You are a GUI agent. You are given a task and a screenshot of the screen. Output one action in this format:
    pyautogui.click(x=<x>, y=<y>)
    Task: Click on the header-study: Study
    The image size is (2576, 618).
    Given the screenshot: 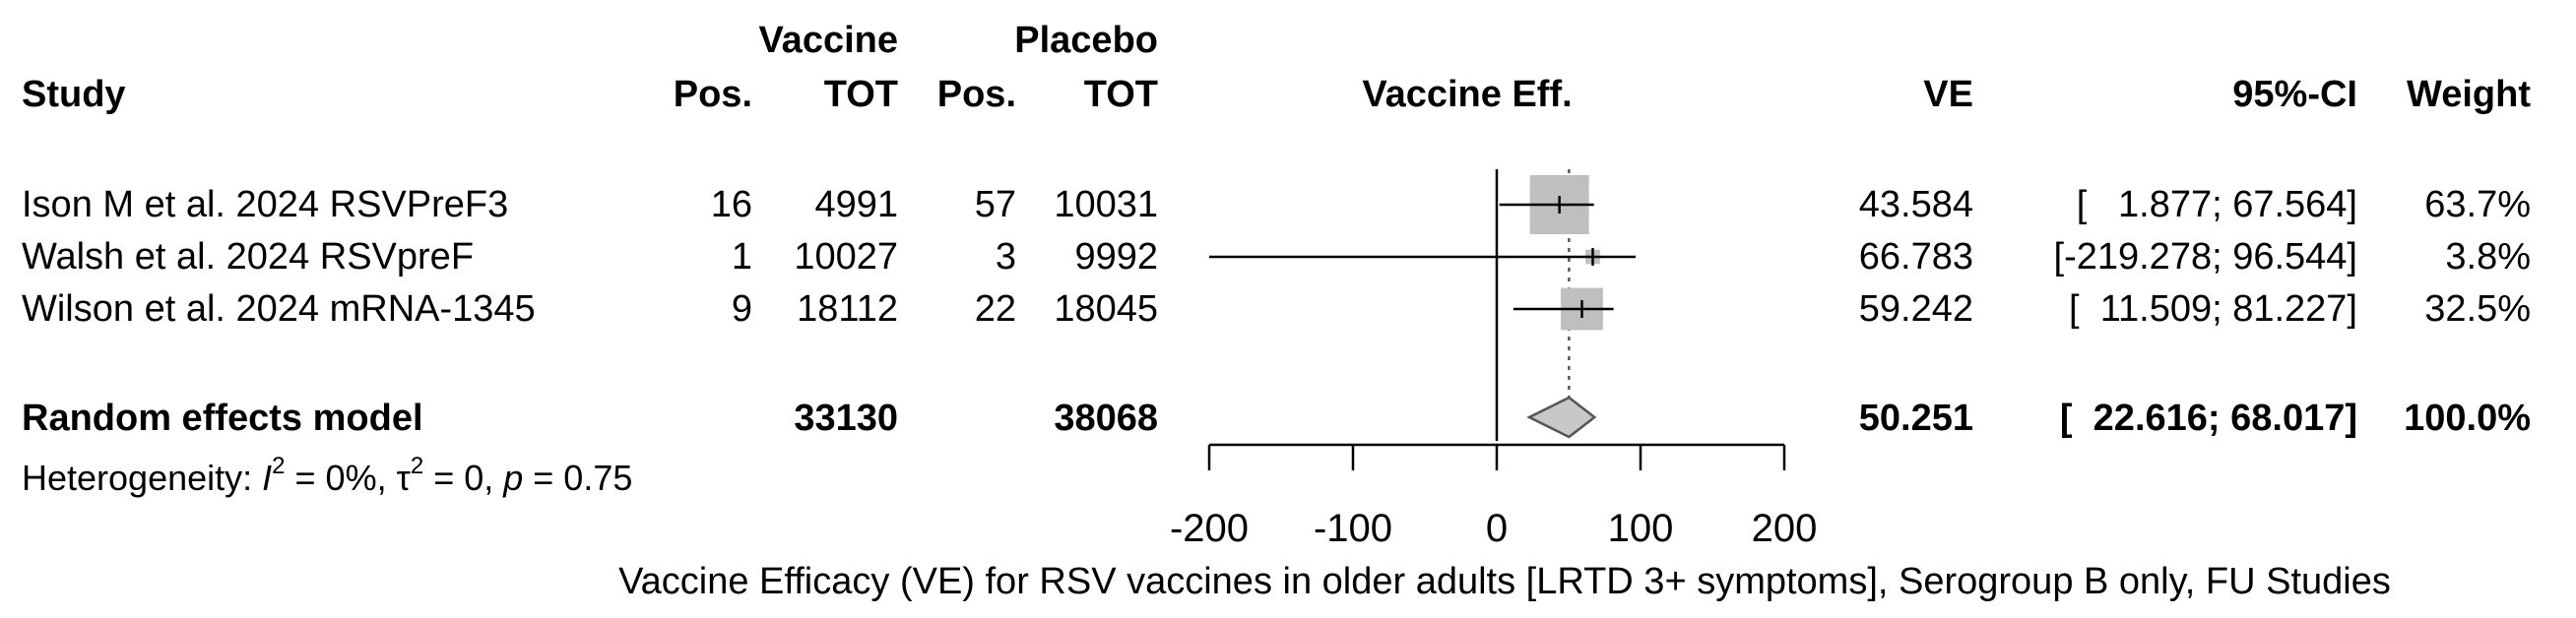 What is the action you would take?
    pyautogui.click(x=74, y=94)
    